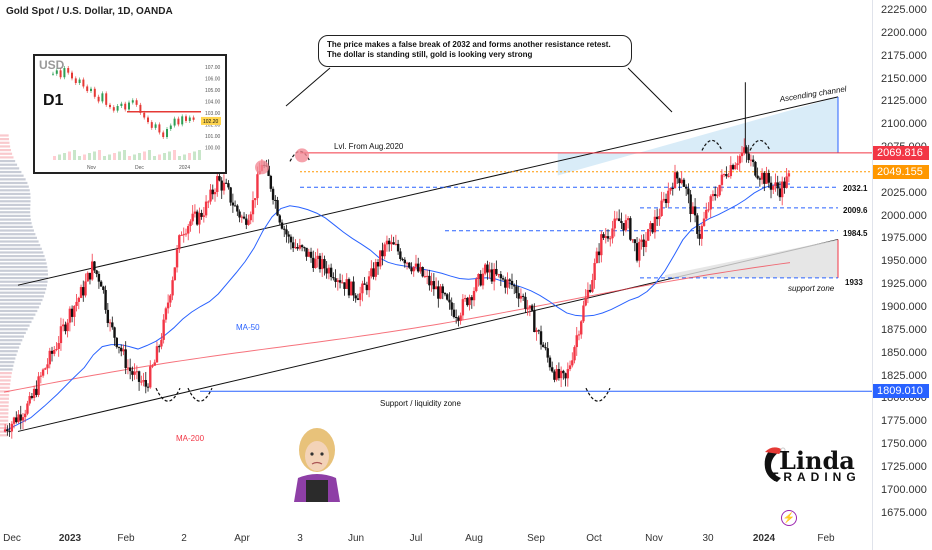 The image size is (932, 550). Describe the element at coordinates (817, 460) in the screenshot. I see `logo-name: Linda` at that location.